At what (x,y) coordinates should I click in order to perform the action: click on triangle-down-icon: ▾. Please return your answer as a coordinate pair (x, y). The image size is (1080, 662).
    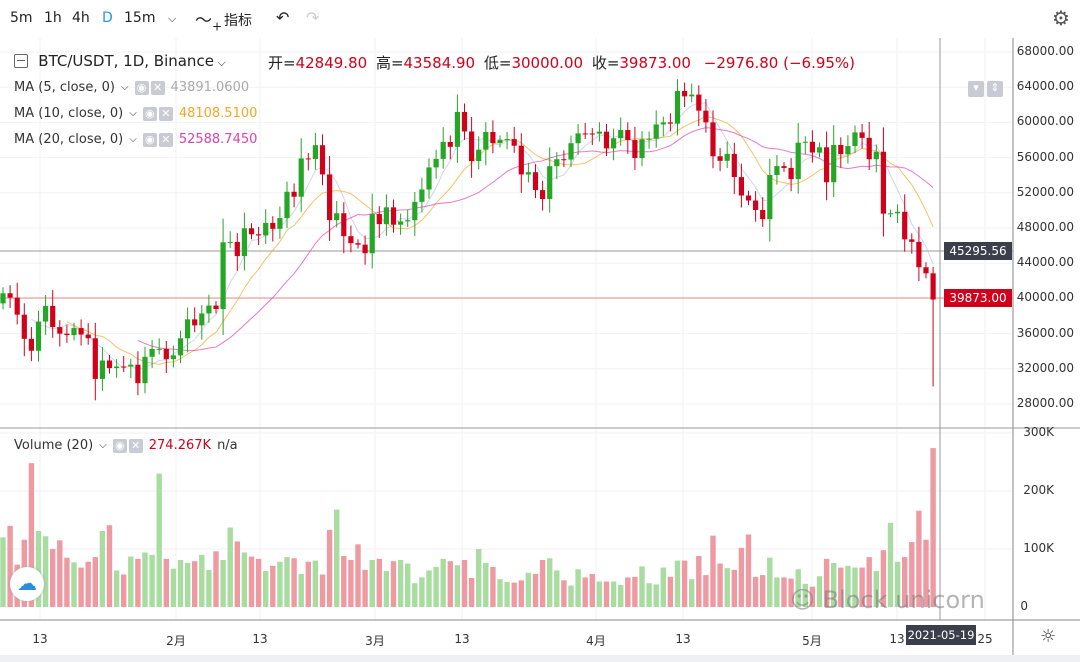
    Looking at the image, I should click on (976, 89).